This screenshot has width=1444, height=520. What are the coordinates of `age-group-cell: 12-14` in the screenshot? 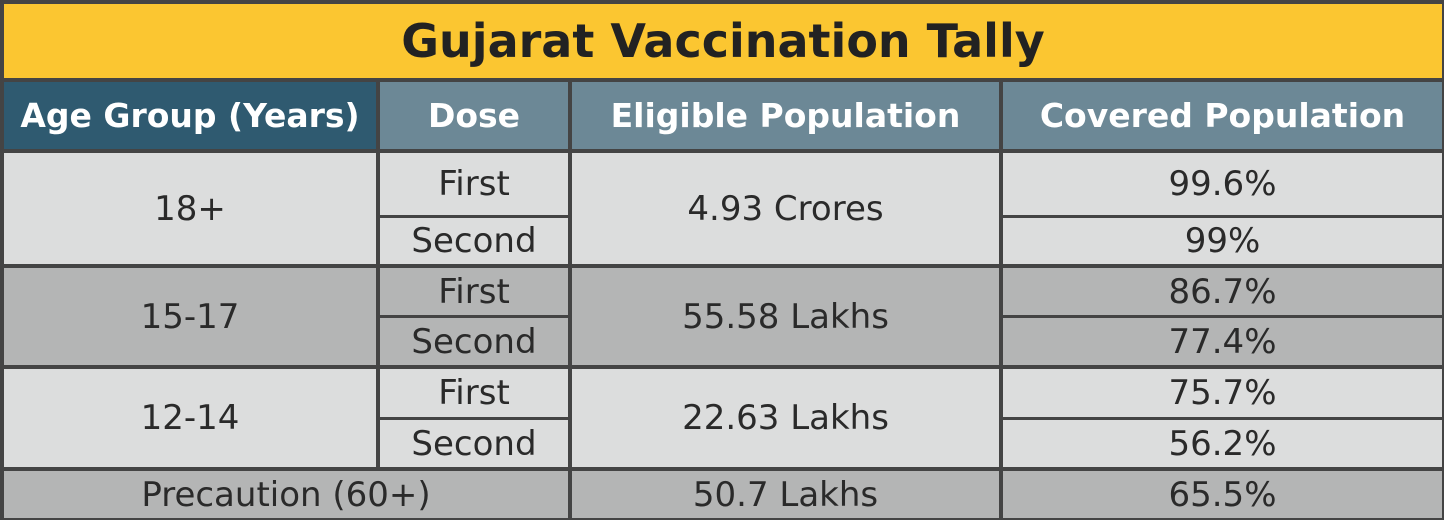 It's located at (190, 418).